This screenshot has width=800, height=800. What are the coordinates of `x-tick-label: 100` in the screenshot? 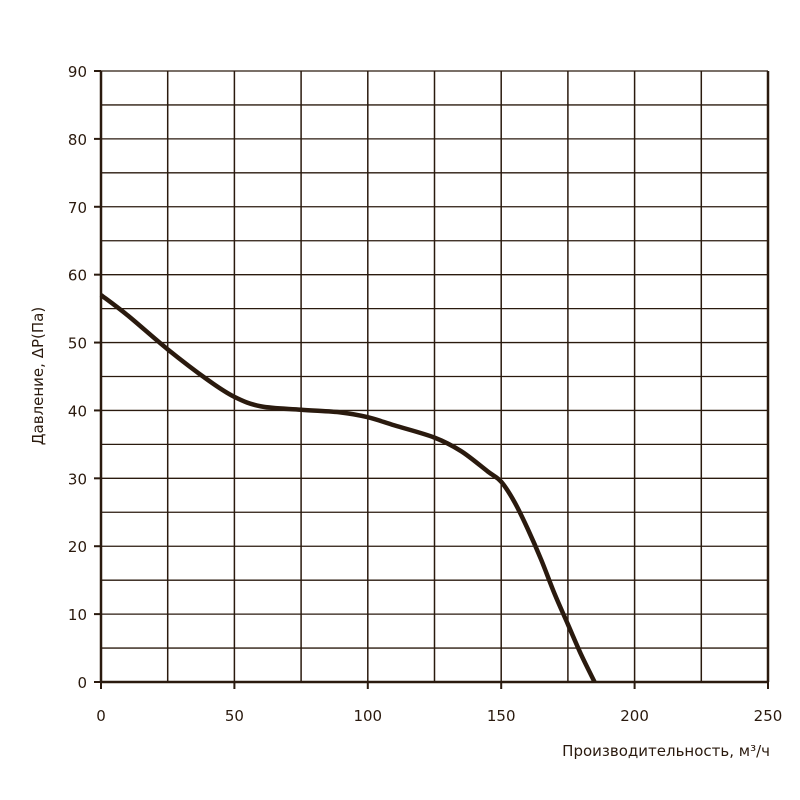 It's located at (367, 716).